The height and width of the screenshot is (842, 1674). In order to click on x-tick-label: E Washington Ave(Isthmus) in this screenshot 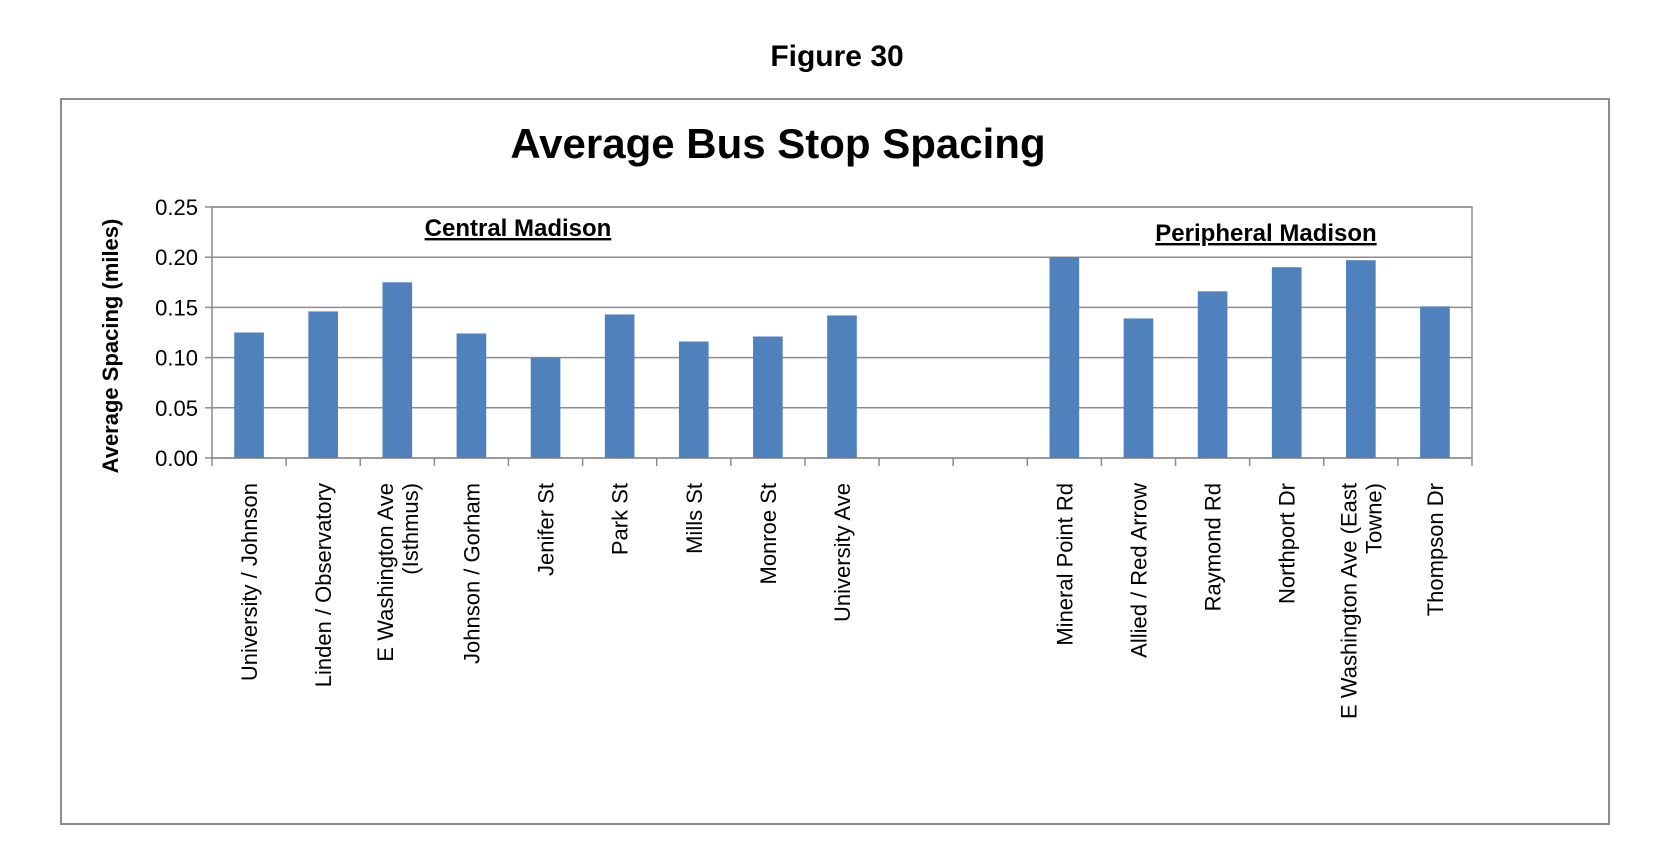, I will do `click(398, 572)`.